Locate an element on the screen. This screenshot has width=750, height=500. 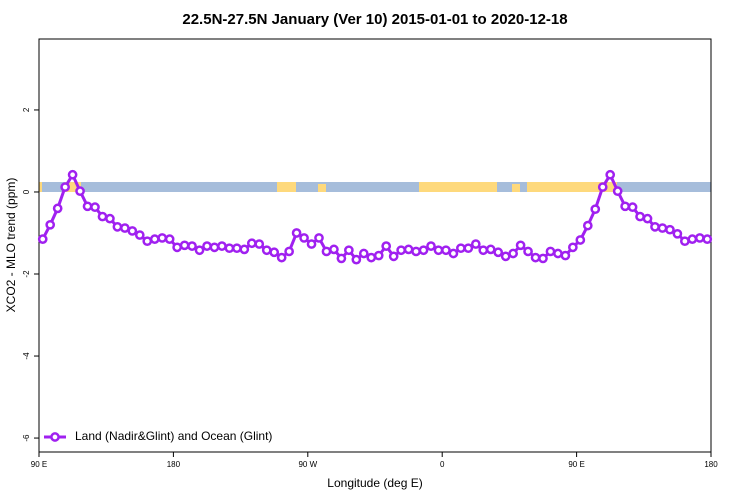
y-tick-label: -4 is located at coordinates (26, 356).